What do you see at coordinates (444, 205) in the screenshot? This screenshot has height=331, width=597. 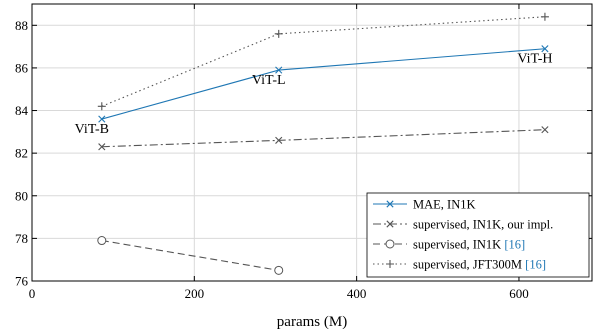 I see `legend-entry: MAE, IN1K` at bounding box center [444, 205].